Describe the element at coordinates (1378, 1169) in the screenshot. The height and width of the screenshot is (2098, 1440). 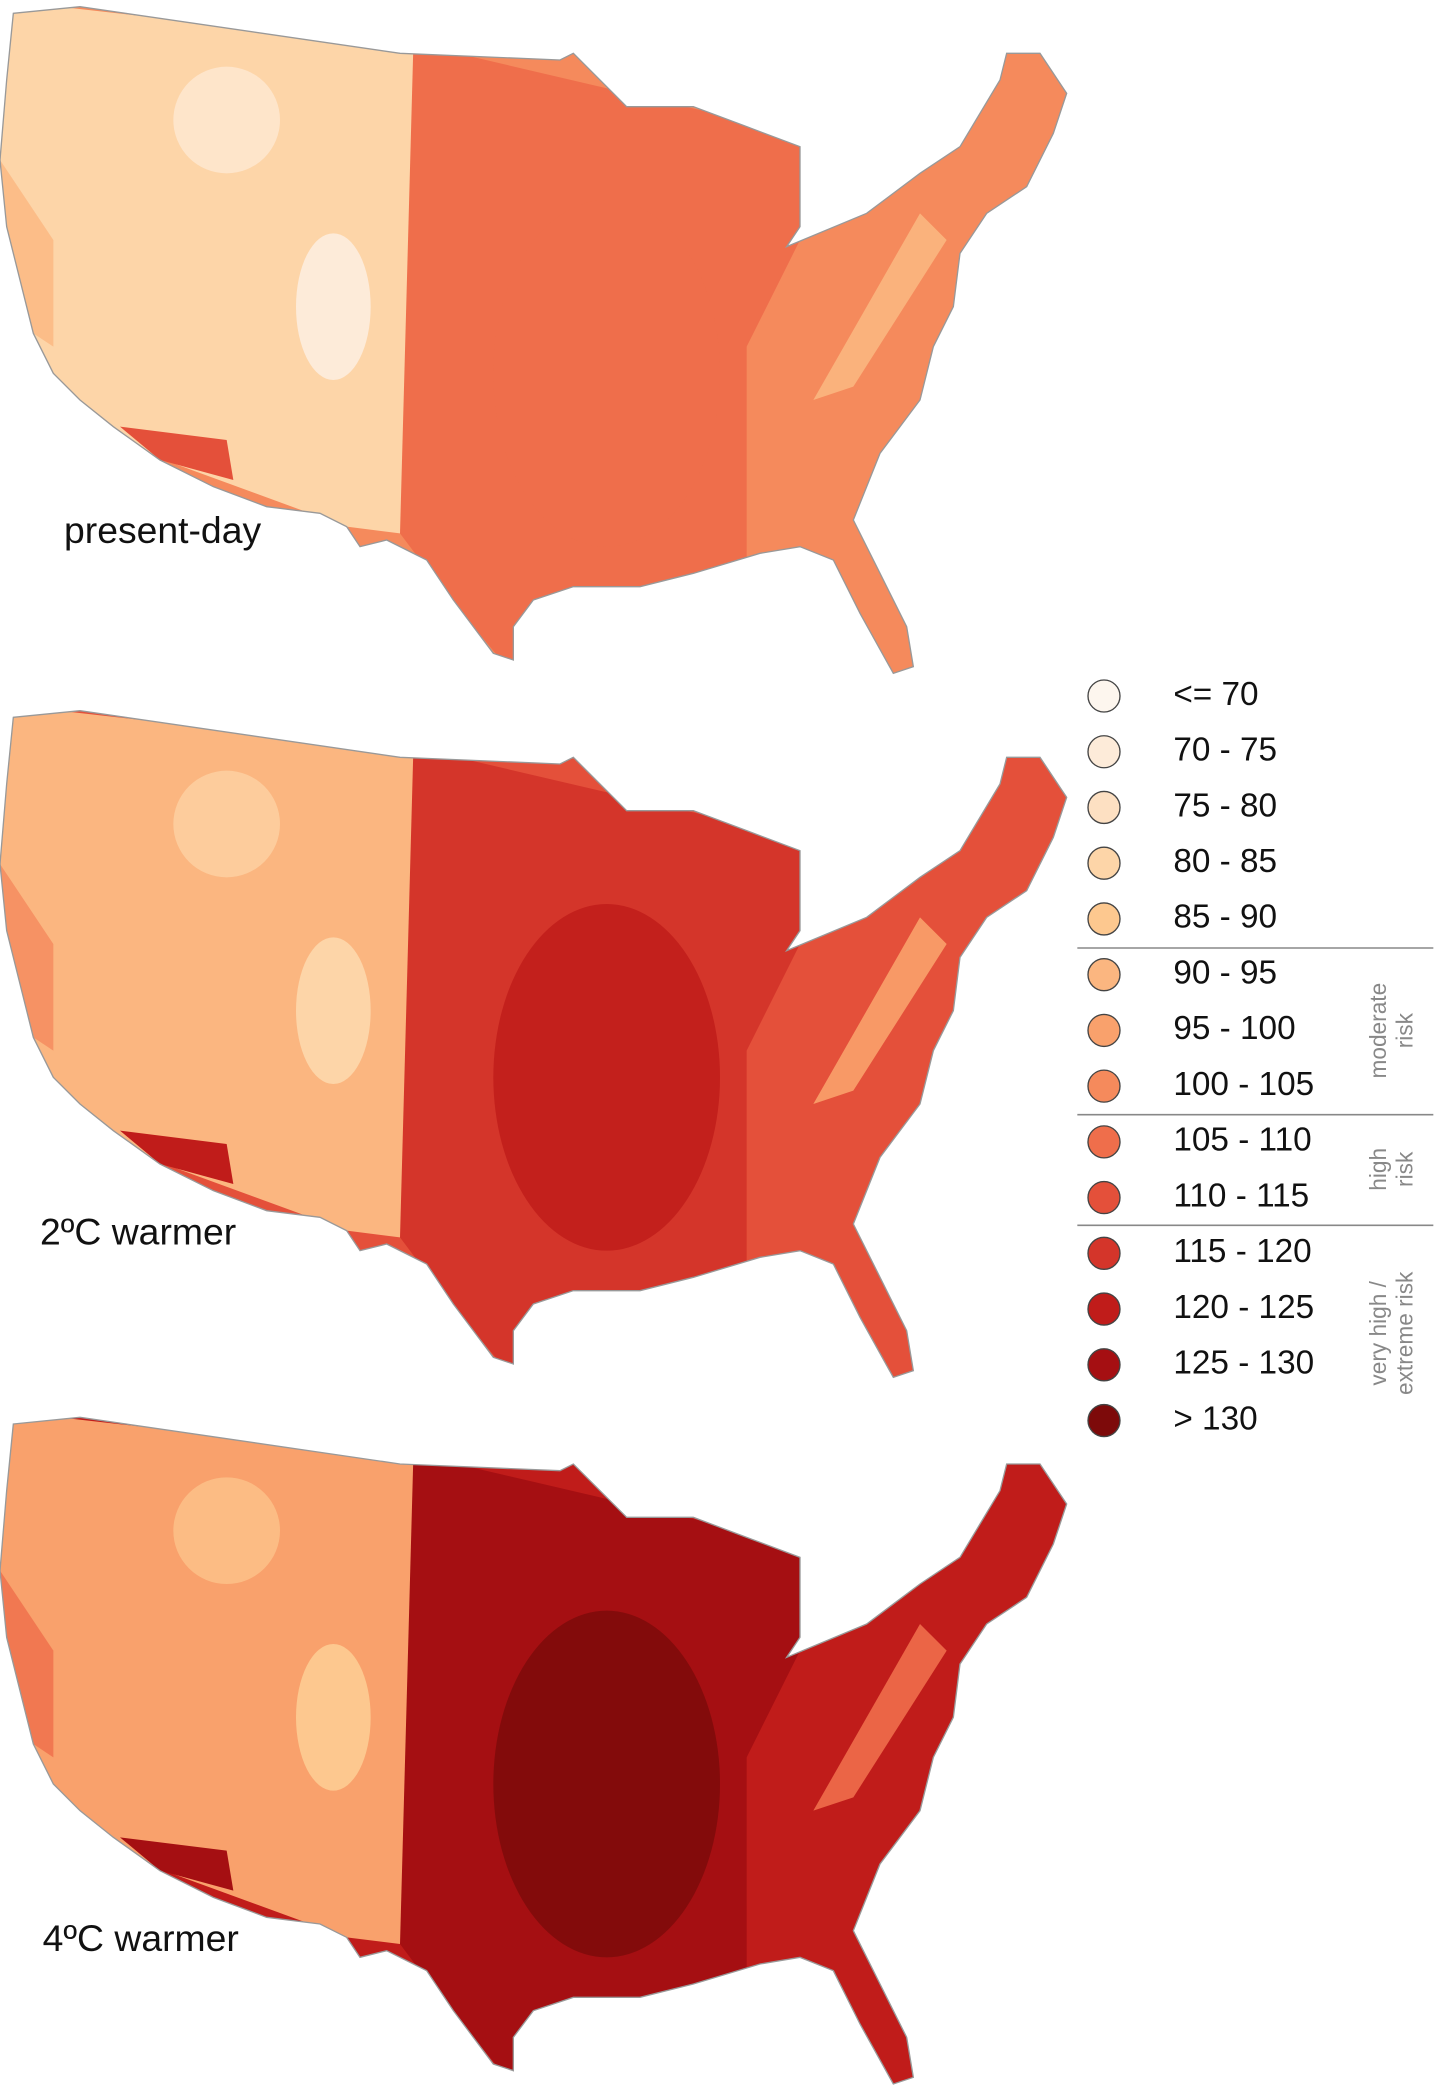
I see `group-label-line: high` at that location.